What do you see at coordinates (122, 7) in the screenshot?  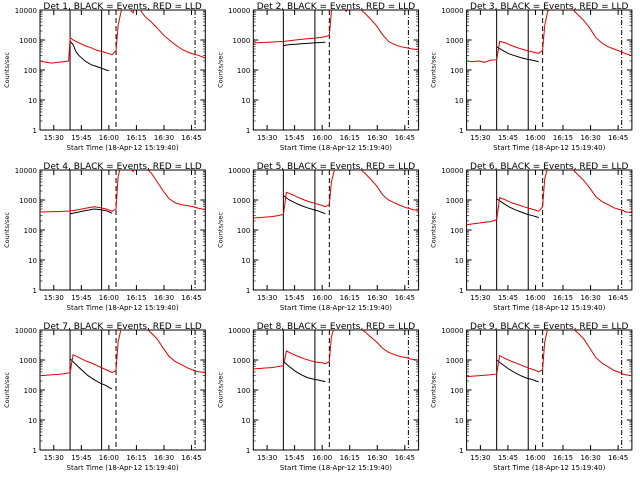 I see `plot-title: Det 1, BLACK = Events, RED = LLD` at bounding box center [122, 7].